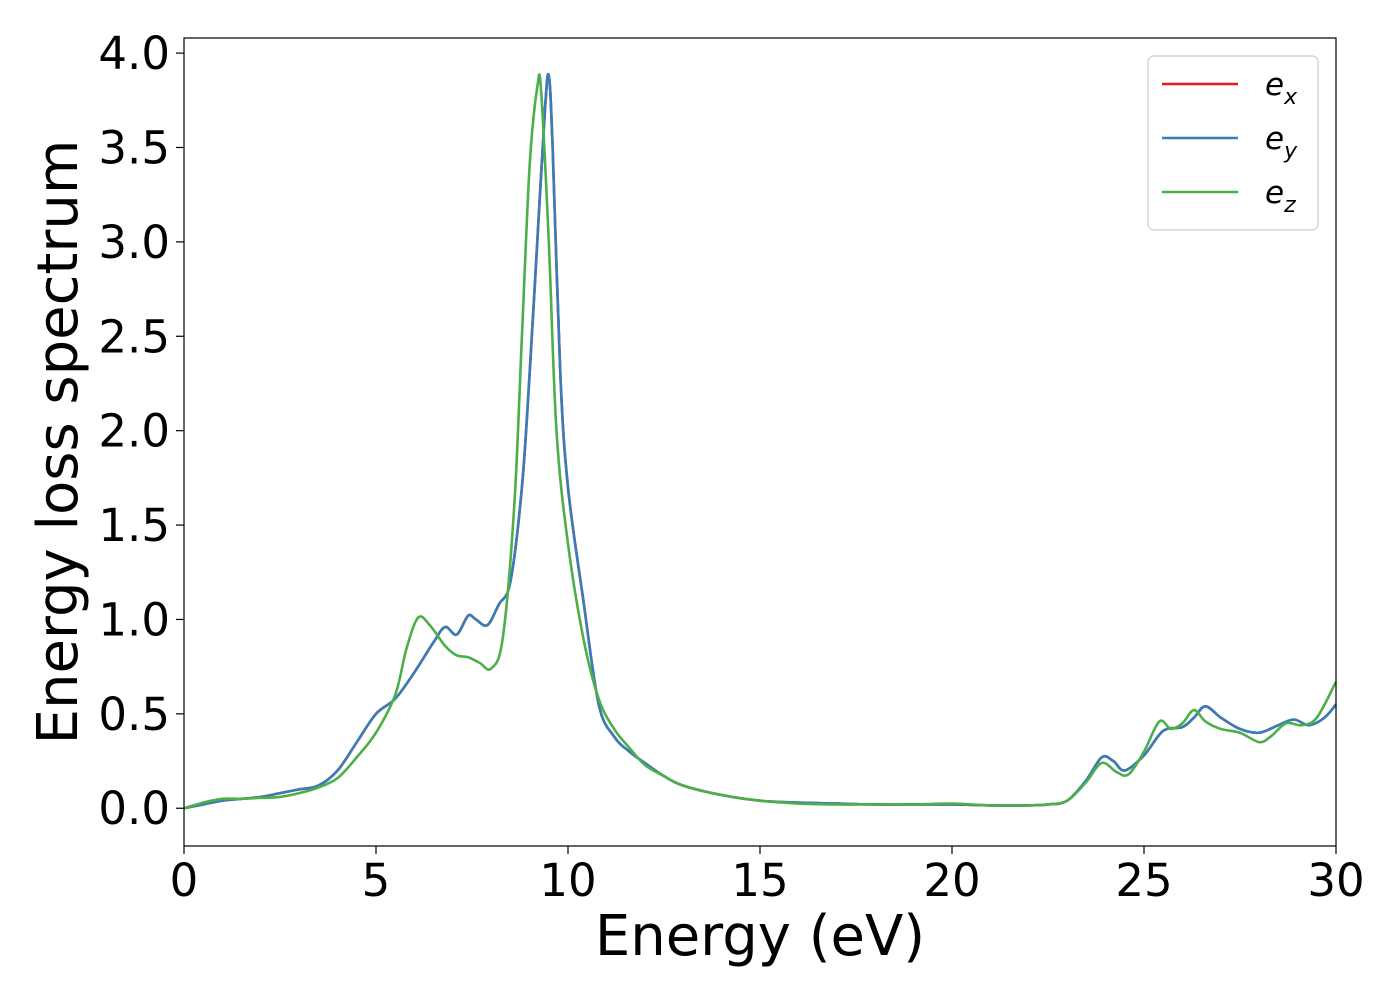  I want to click on x-tick-label: 5, so click(376, 880).